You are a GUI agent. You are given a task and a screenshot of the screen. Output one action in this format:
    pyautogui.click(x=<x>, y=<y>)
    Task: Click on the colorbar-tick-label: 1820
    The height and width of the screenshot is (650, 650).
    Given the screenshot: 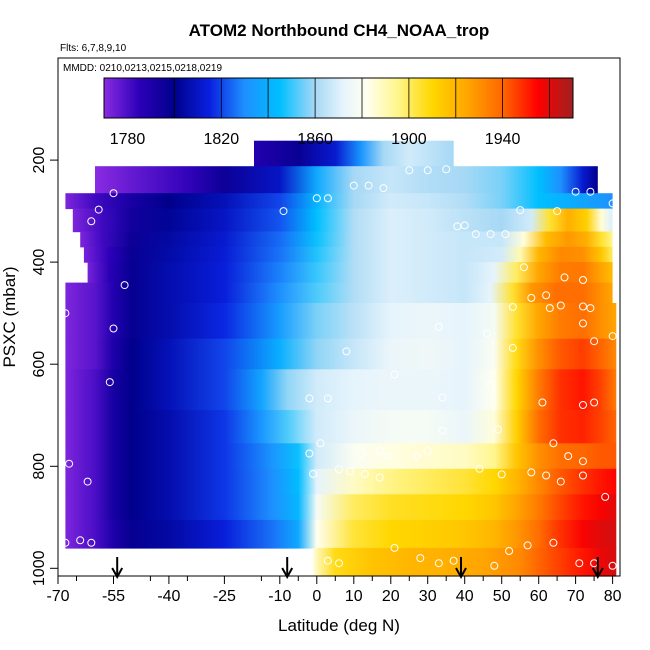 What is the action you would take?
    pyautogui.click(x=222, y=139)
    